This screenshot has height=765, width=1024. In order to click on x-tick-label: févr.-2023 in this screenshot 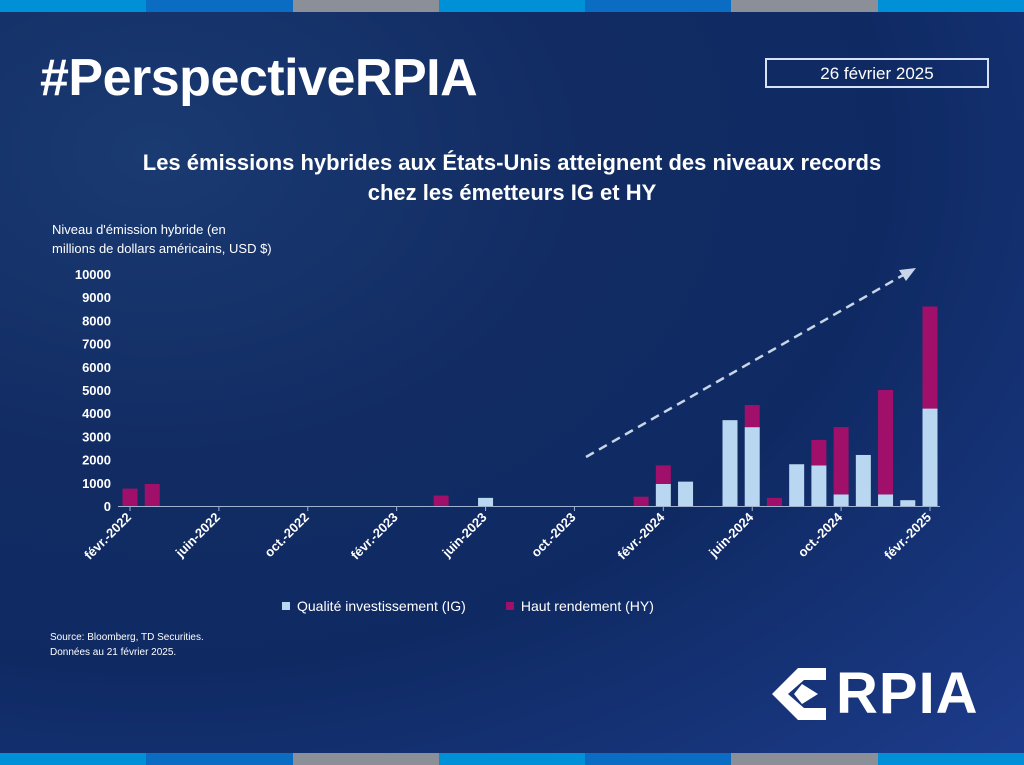, I will do `click(374, 536)`.